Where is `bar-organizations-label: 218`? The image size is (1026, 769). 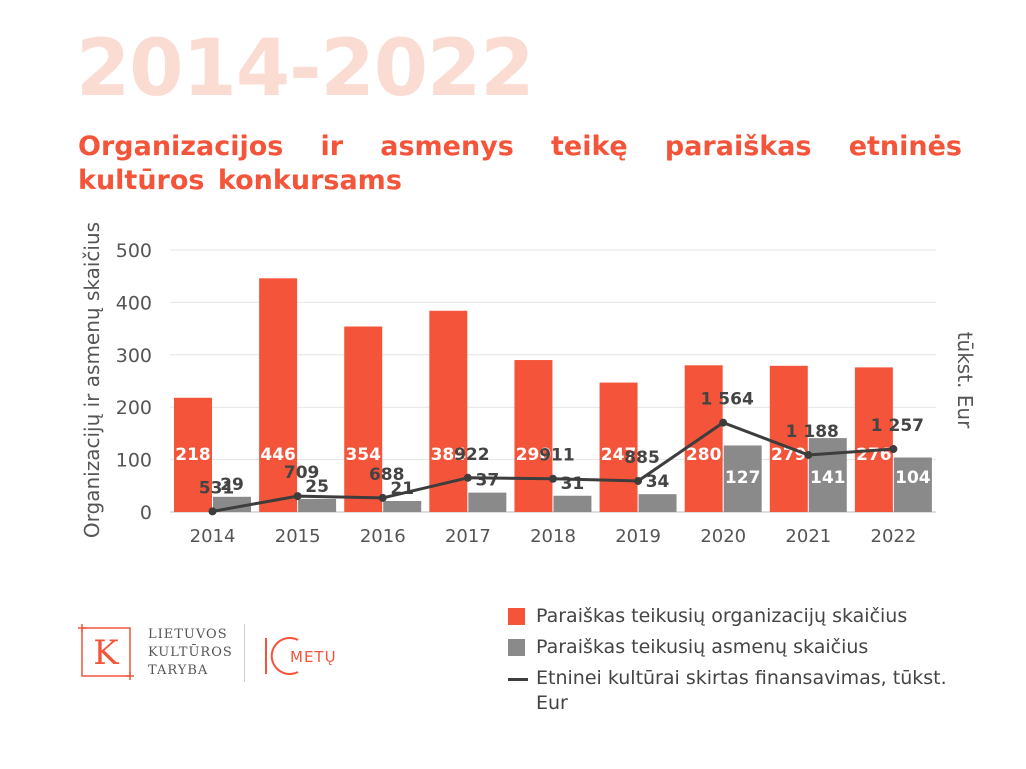
bar-organizations-label: 218 is located at coordinates (193, 455).